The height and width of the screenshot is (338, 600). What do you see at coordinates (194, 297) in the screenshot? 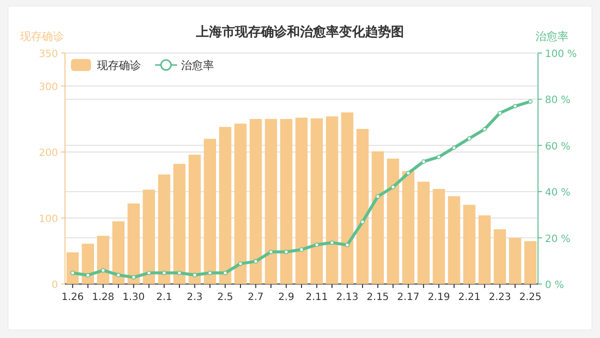
I see `x-tick-label: 2.3` at bounding box center [194, 297].